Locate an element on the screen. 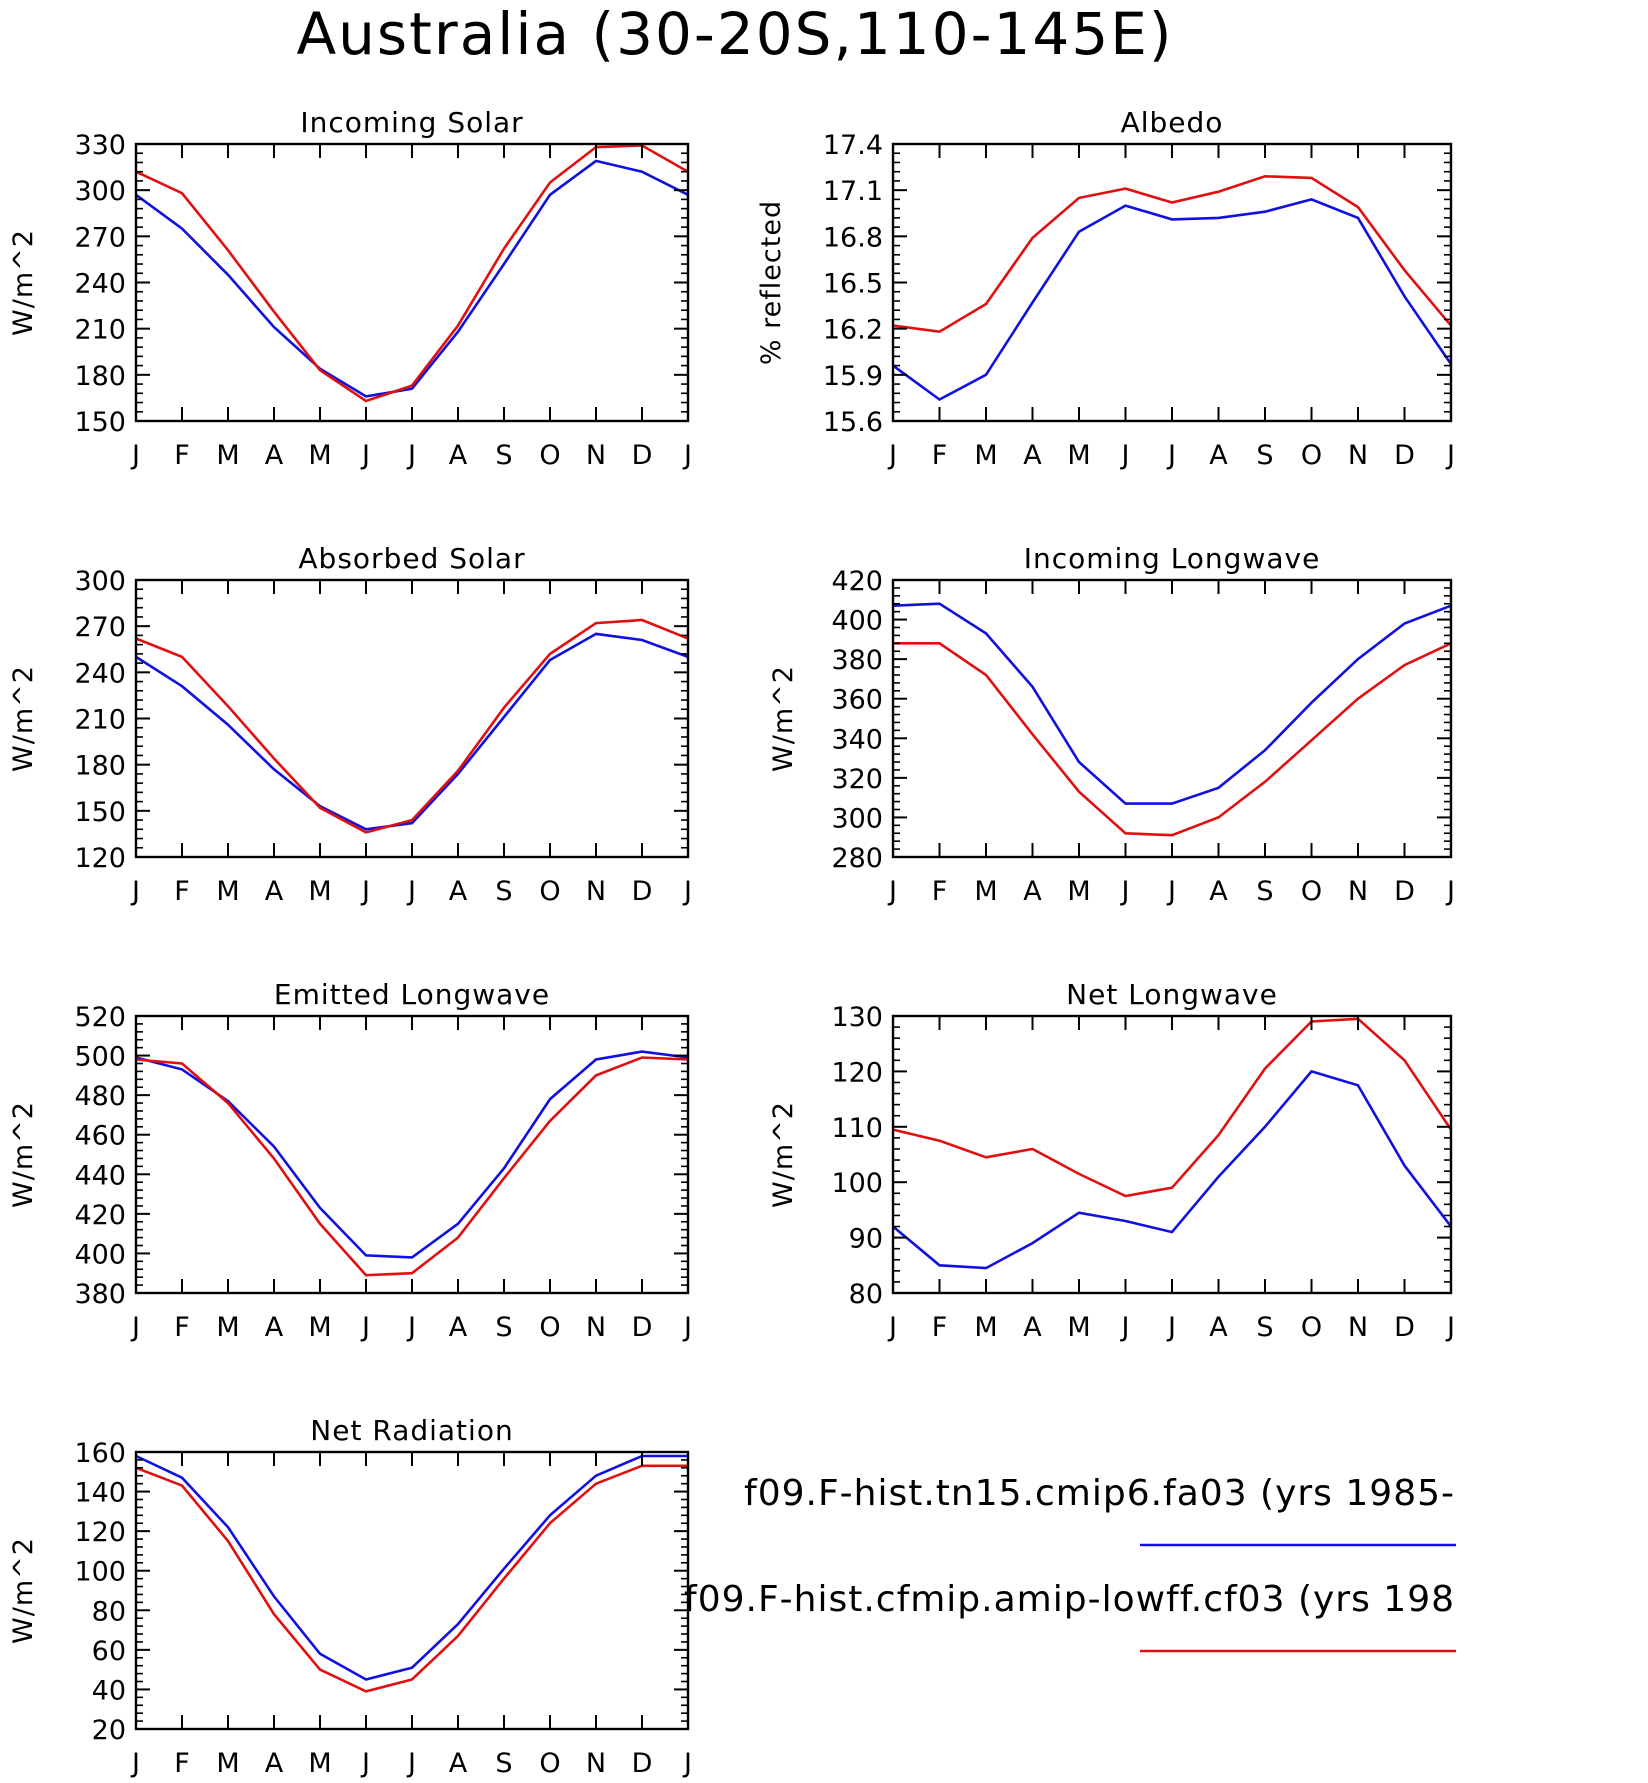 Image resolution: width=1648 pixels, height=1783 pixels. y-tick-label: 500 is located at coordinates (100, 1057).